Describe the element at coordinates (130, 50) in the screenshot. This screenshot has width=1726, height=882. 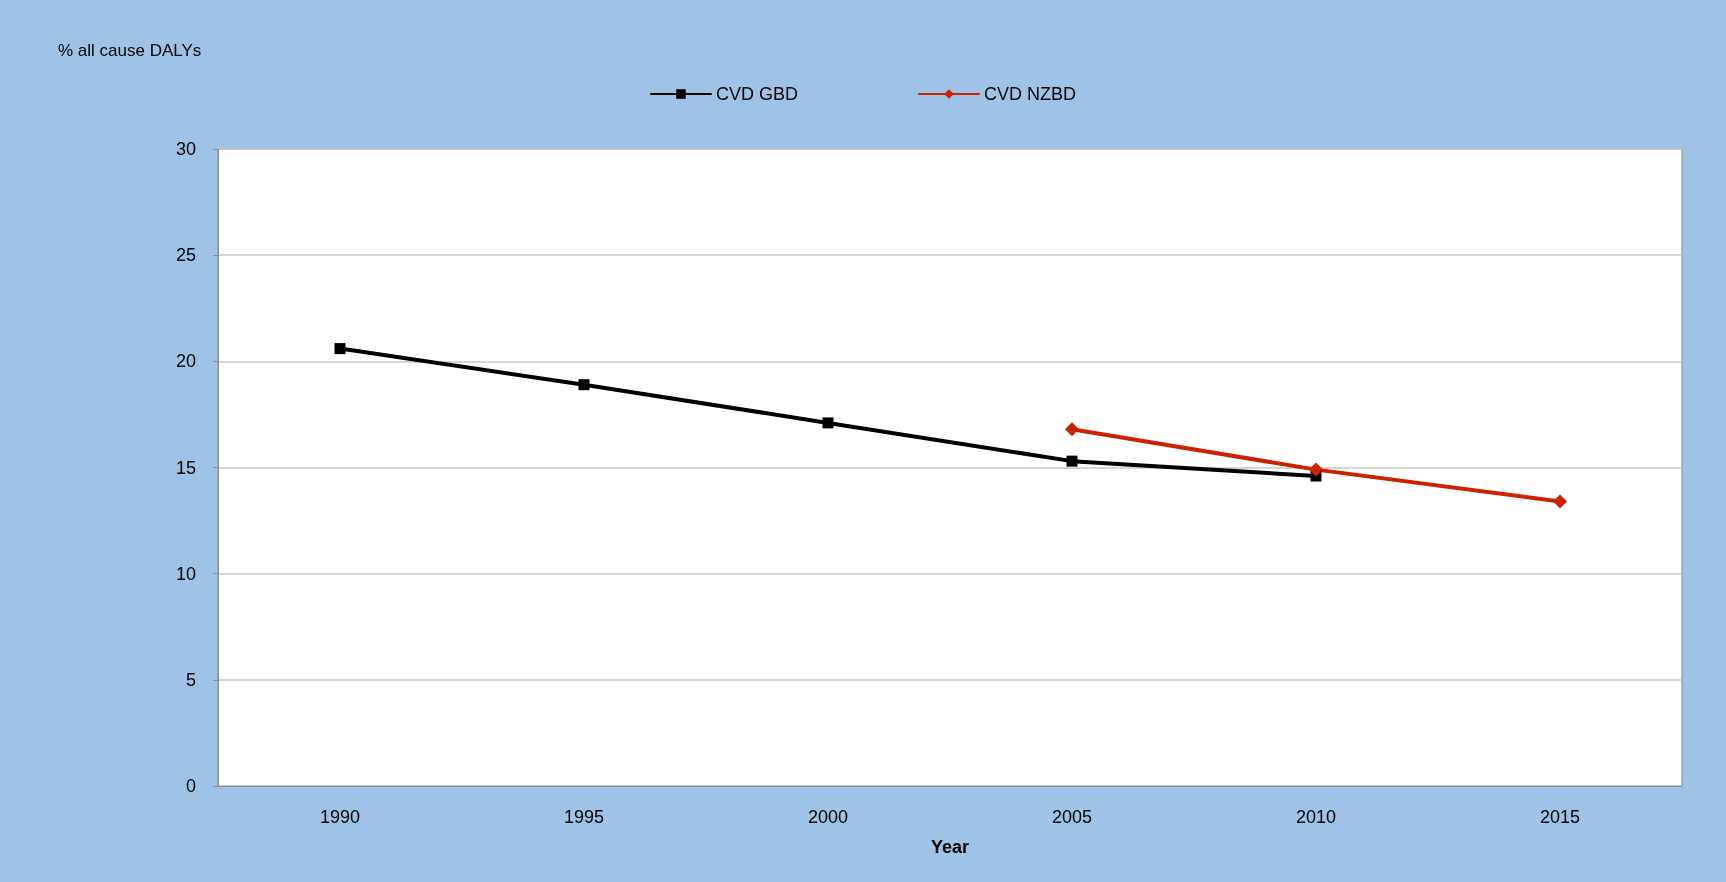
I see `y-axis-title: % all cause DALYs` at that location.